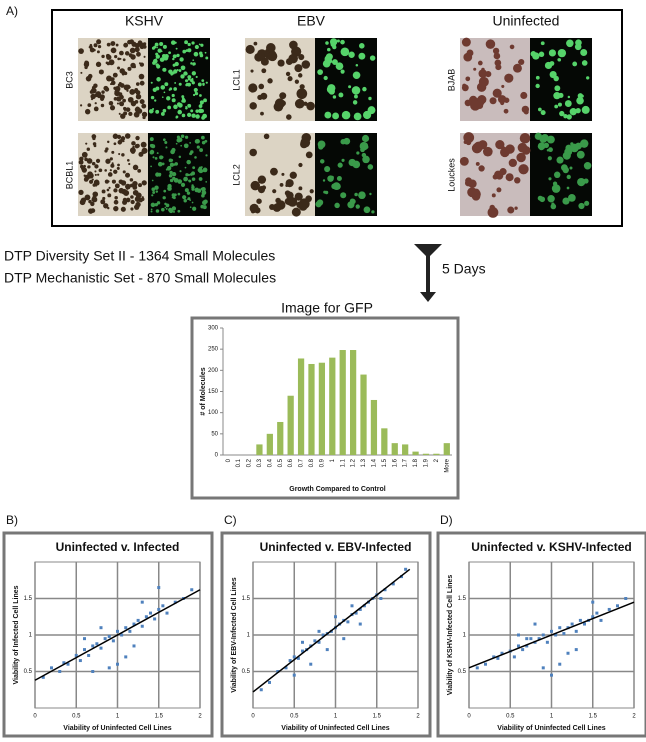  Describe the element at coordinates (213, 413) in the screenshot. I see `y-tick-label: 100` at that location.